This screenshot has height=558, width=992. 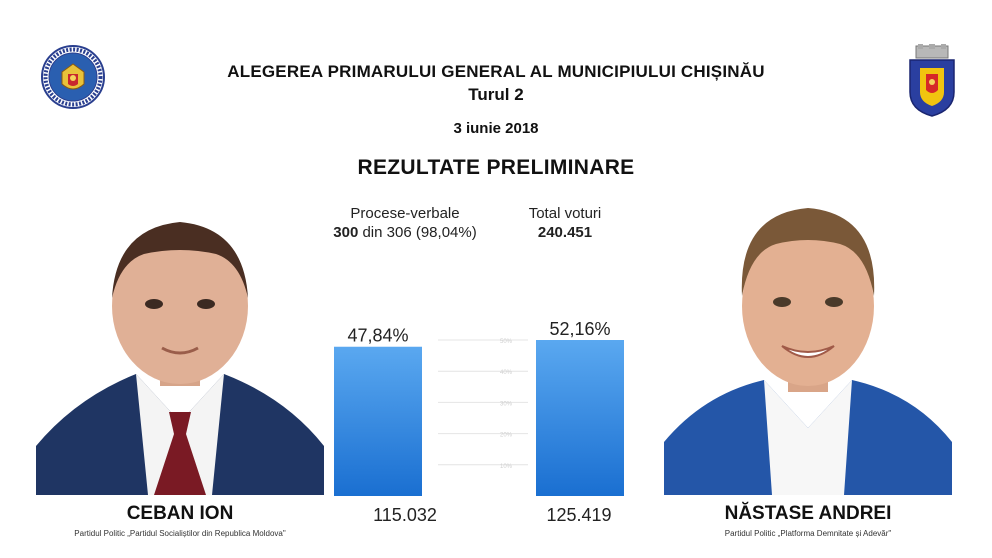 I want to click on candidate-name-nastase: NĂSTASE ANDREI, so click(x=808, y=513).